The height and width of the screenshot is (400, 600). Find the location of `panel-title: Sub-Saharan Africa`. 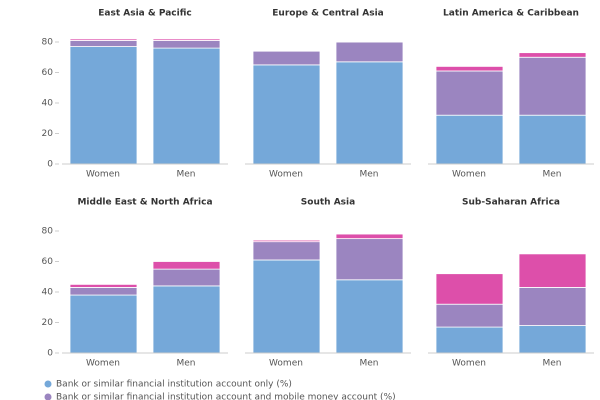

panel-title: Sub-Saharan Africa is located at coordinates (511, 203).